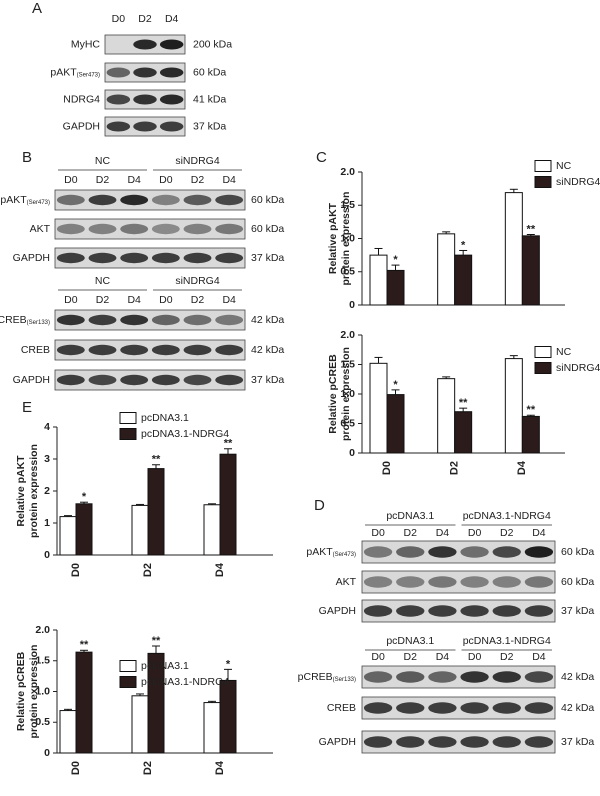 This screenshot has height=796, width=600. I want to click on legend-label: pcDNA3.1, so click(165, 666).